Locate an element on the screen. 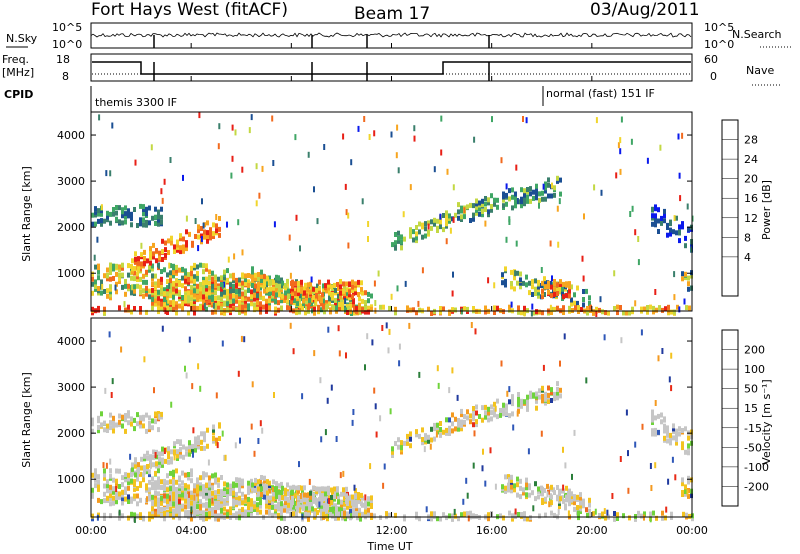  ytick-label: 1000 is located at coordinates (71, 479).